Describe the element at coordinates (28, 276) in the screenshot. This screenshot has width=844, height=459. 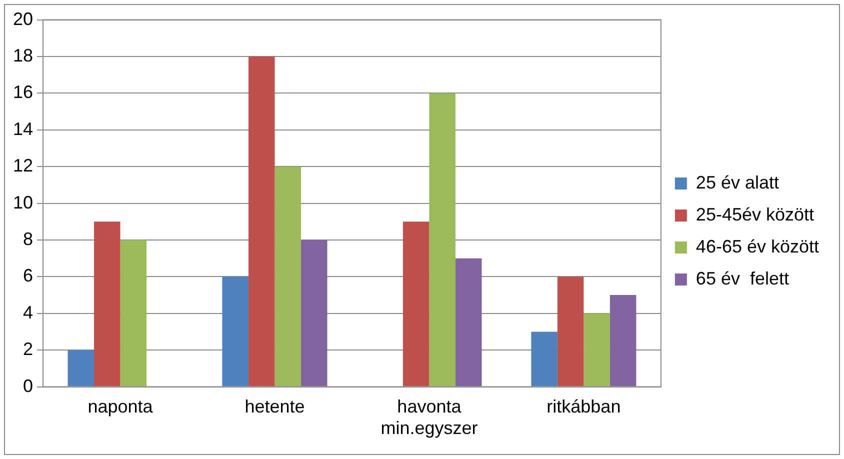
I see `y-tick-label: 6` at that location.